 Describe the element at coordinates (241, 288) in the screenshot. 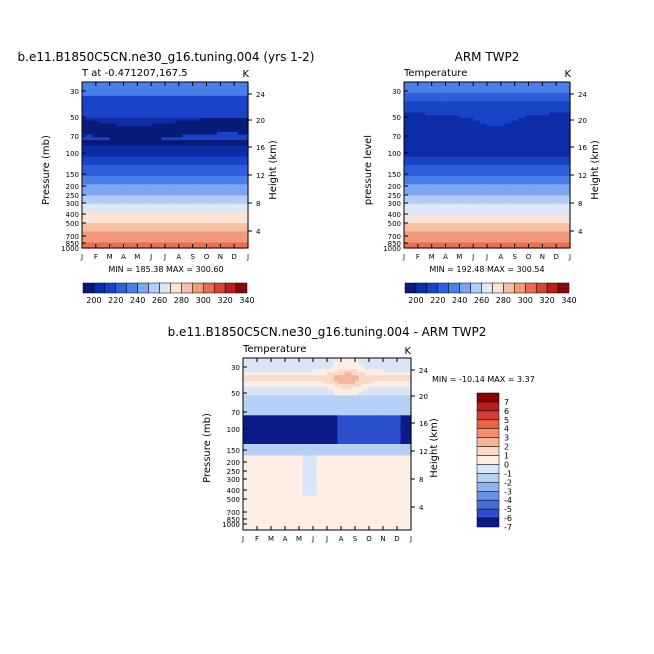

I see `colorbar-swatch` at that location.